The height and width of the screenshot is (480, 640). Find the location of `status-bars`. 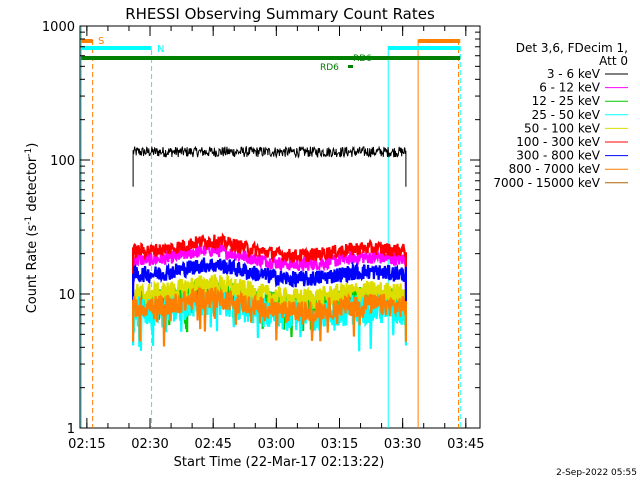

status-bars is located at coordinates (271, 49).